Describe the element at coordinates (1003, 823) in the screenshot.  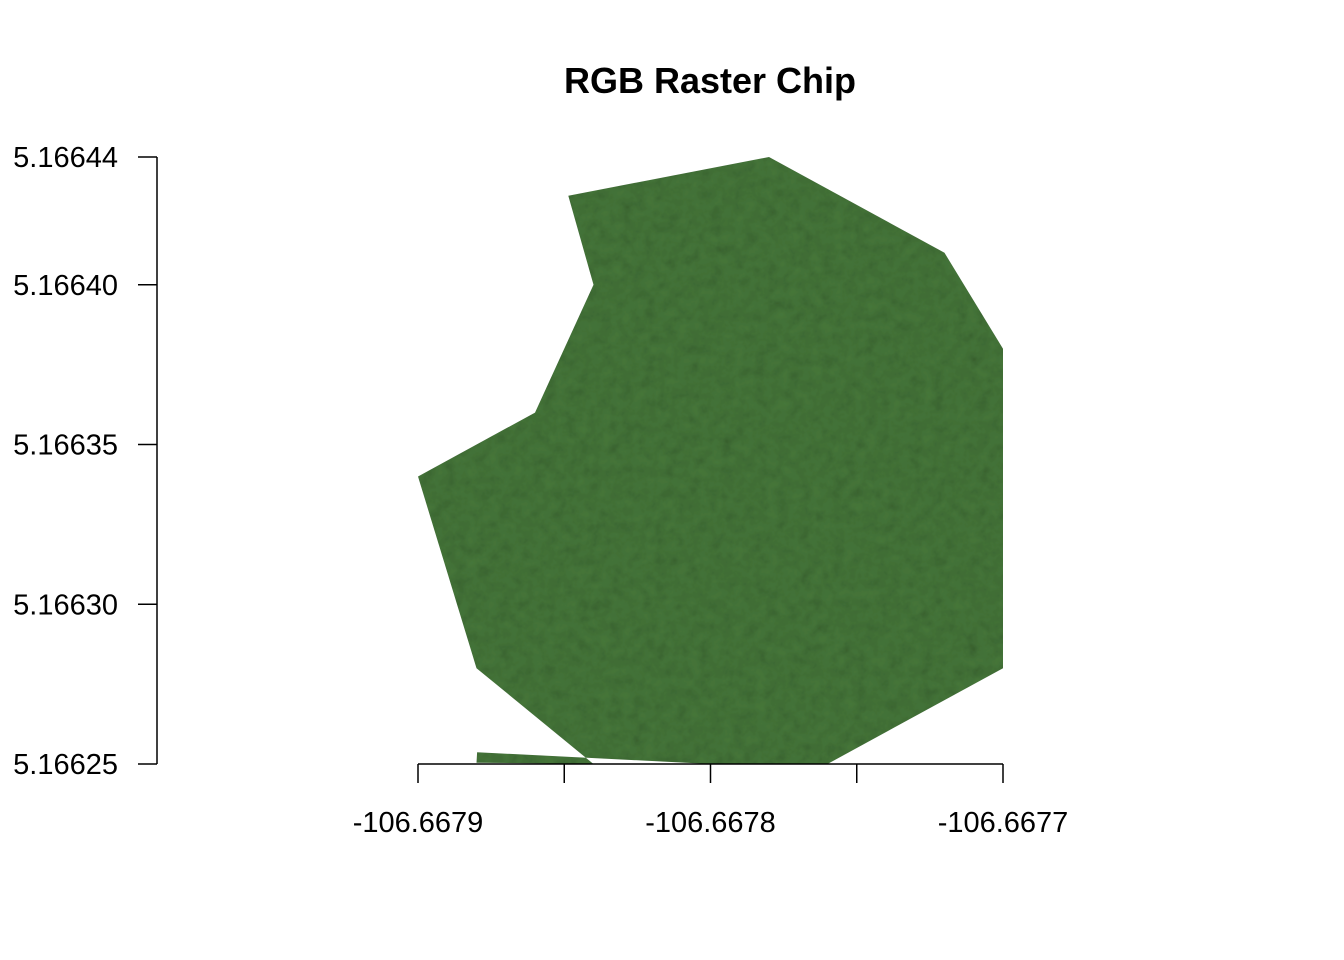
I see `x-tick-label: -106.6677` at that location.